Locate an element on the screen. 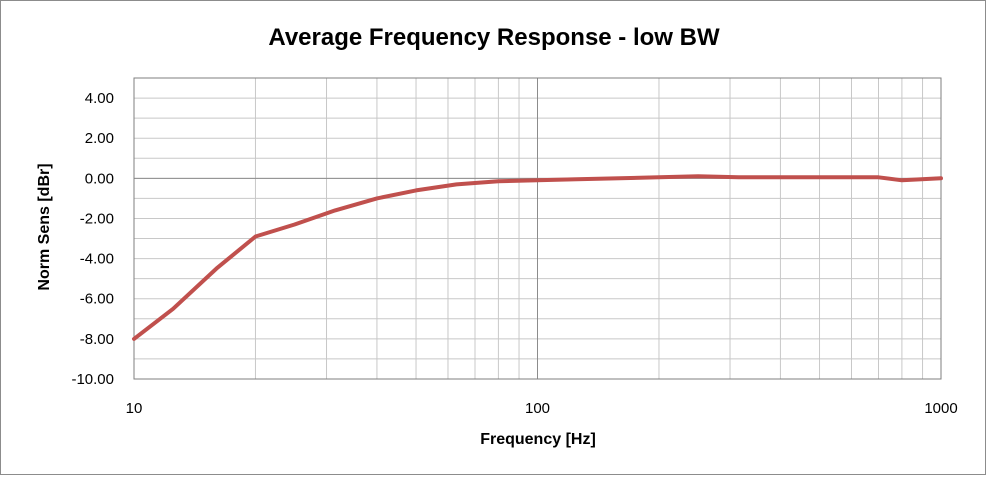 The height and width of the screenshot is (479, 986). y-tick-label: 4.00 is located at coordinates (99, 98).